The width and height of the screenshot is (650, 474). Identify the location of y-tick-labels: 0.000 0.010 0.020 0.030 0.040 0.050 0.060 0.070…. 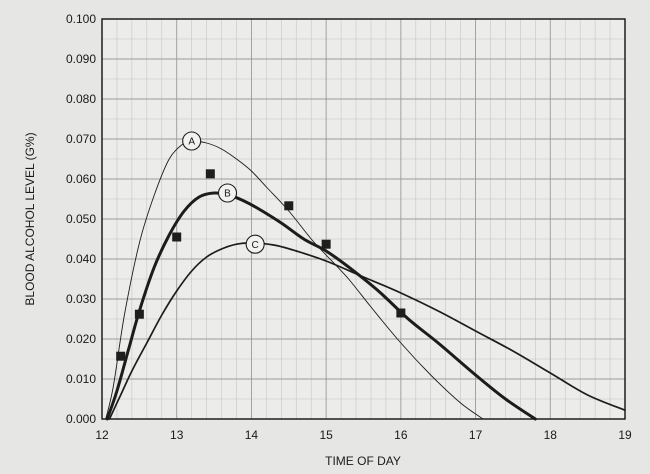
(81, 219).